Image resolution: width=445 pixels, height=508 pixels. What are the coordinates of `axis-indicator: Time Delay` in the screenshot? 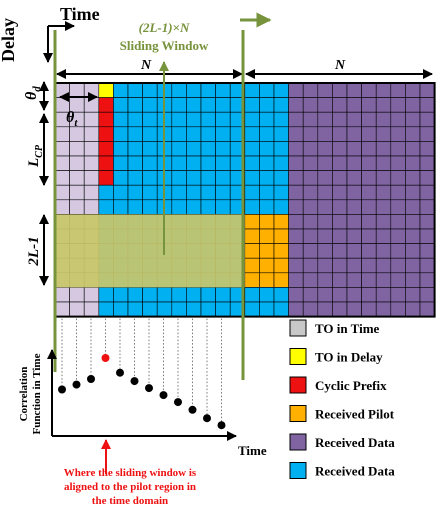 It's located at (50, 33).